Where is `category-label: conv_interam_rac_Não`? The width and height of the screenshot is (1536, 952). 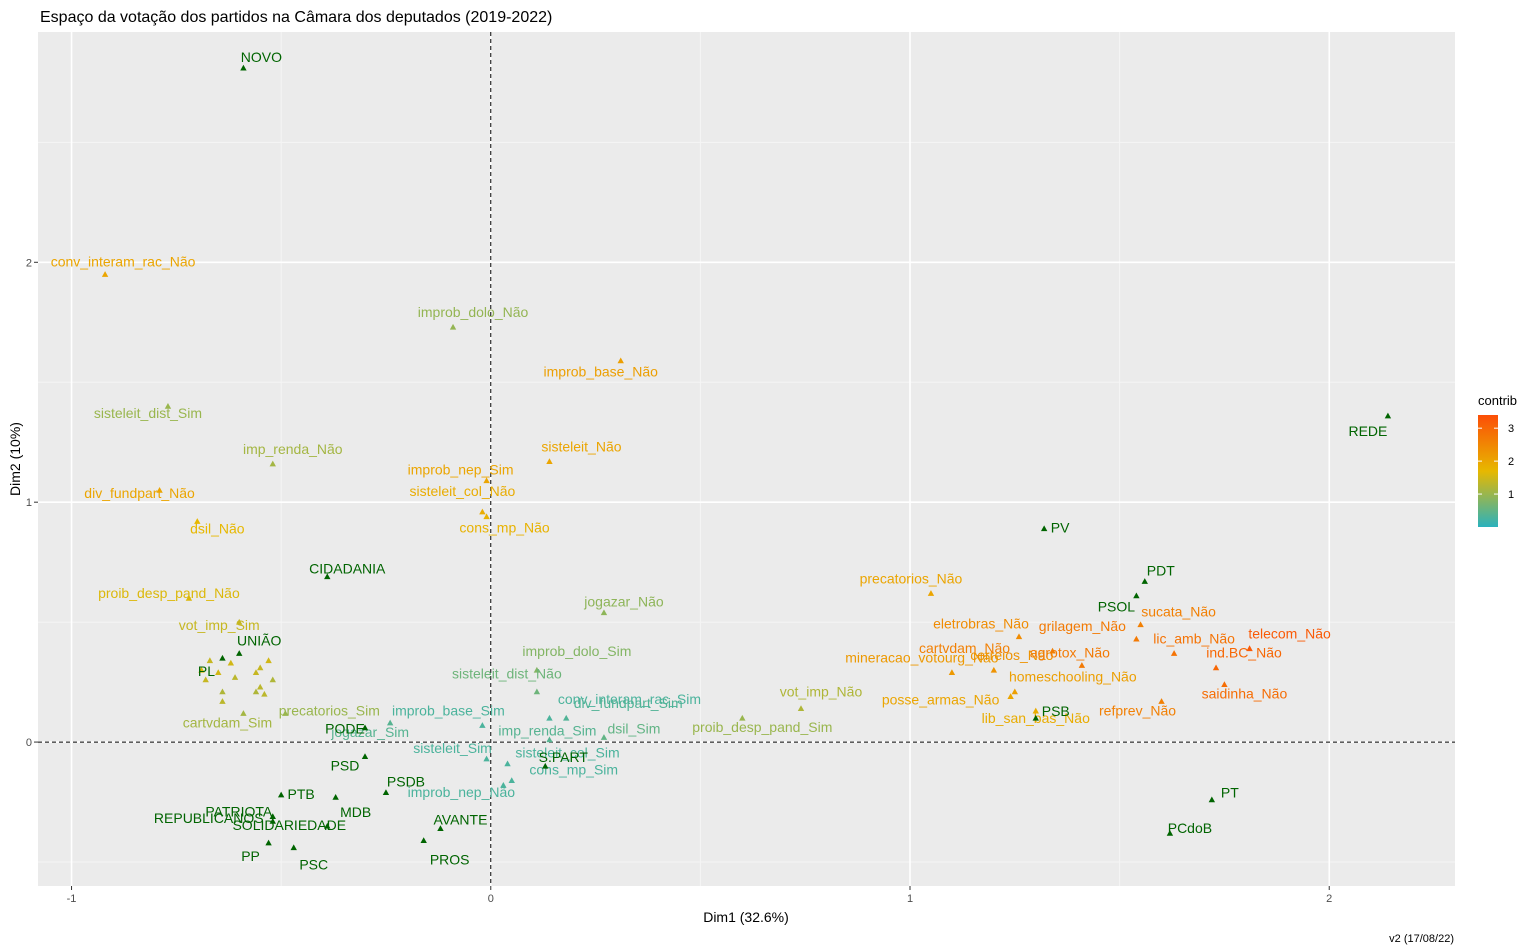
category-label: conv_interam_rac_Não is located at coordinates (123, 261).